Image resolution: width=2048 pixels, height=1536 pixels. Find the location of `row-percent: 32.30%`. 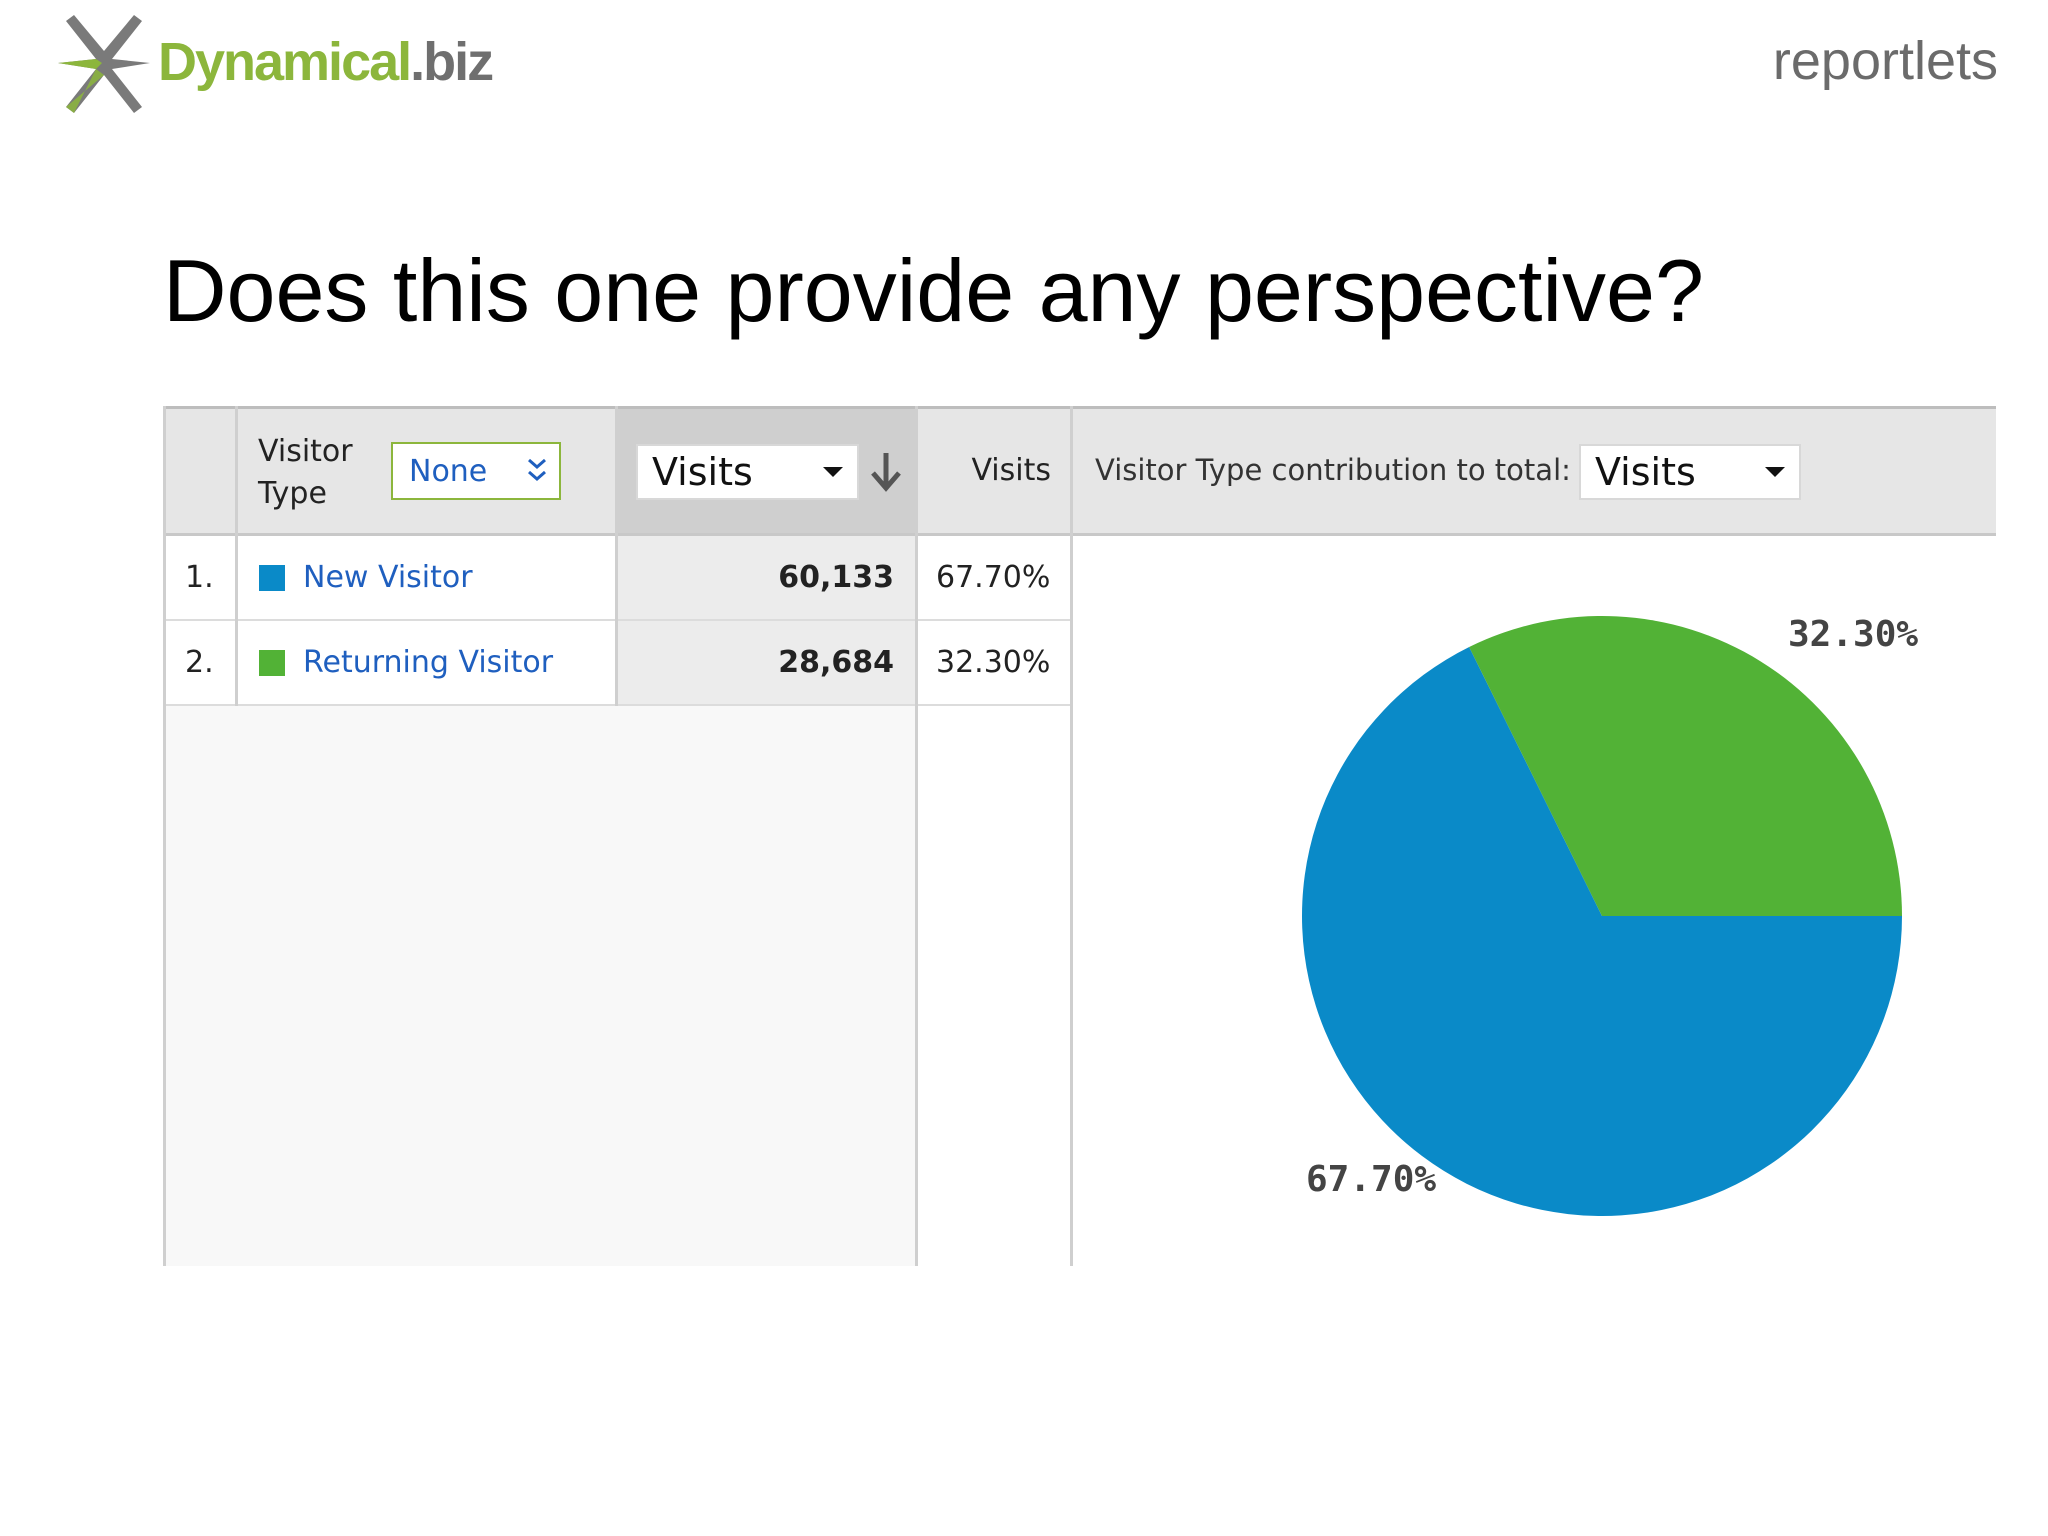

row-percent: 32.30% is located at coordinates (993, 662).